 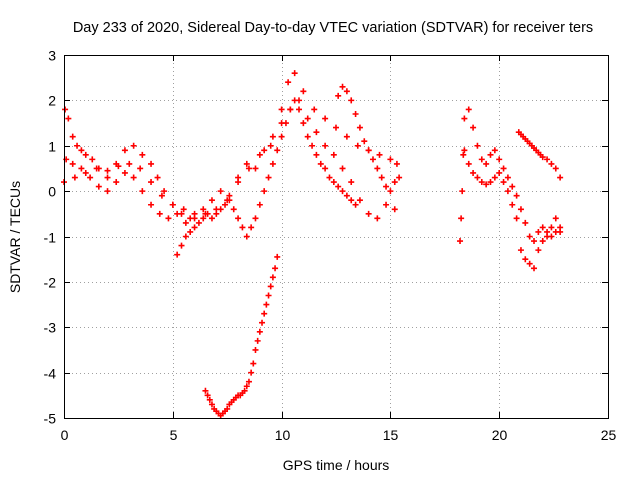 I want to click on x-tick-label: 15, so click(x=391, y=435).